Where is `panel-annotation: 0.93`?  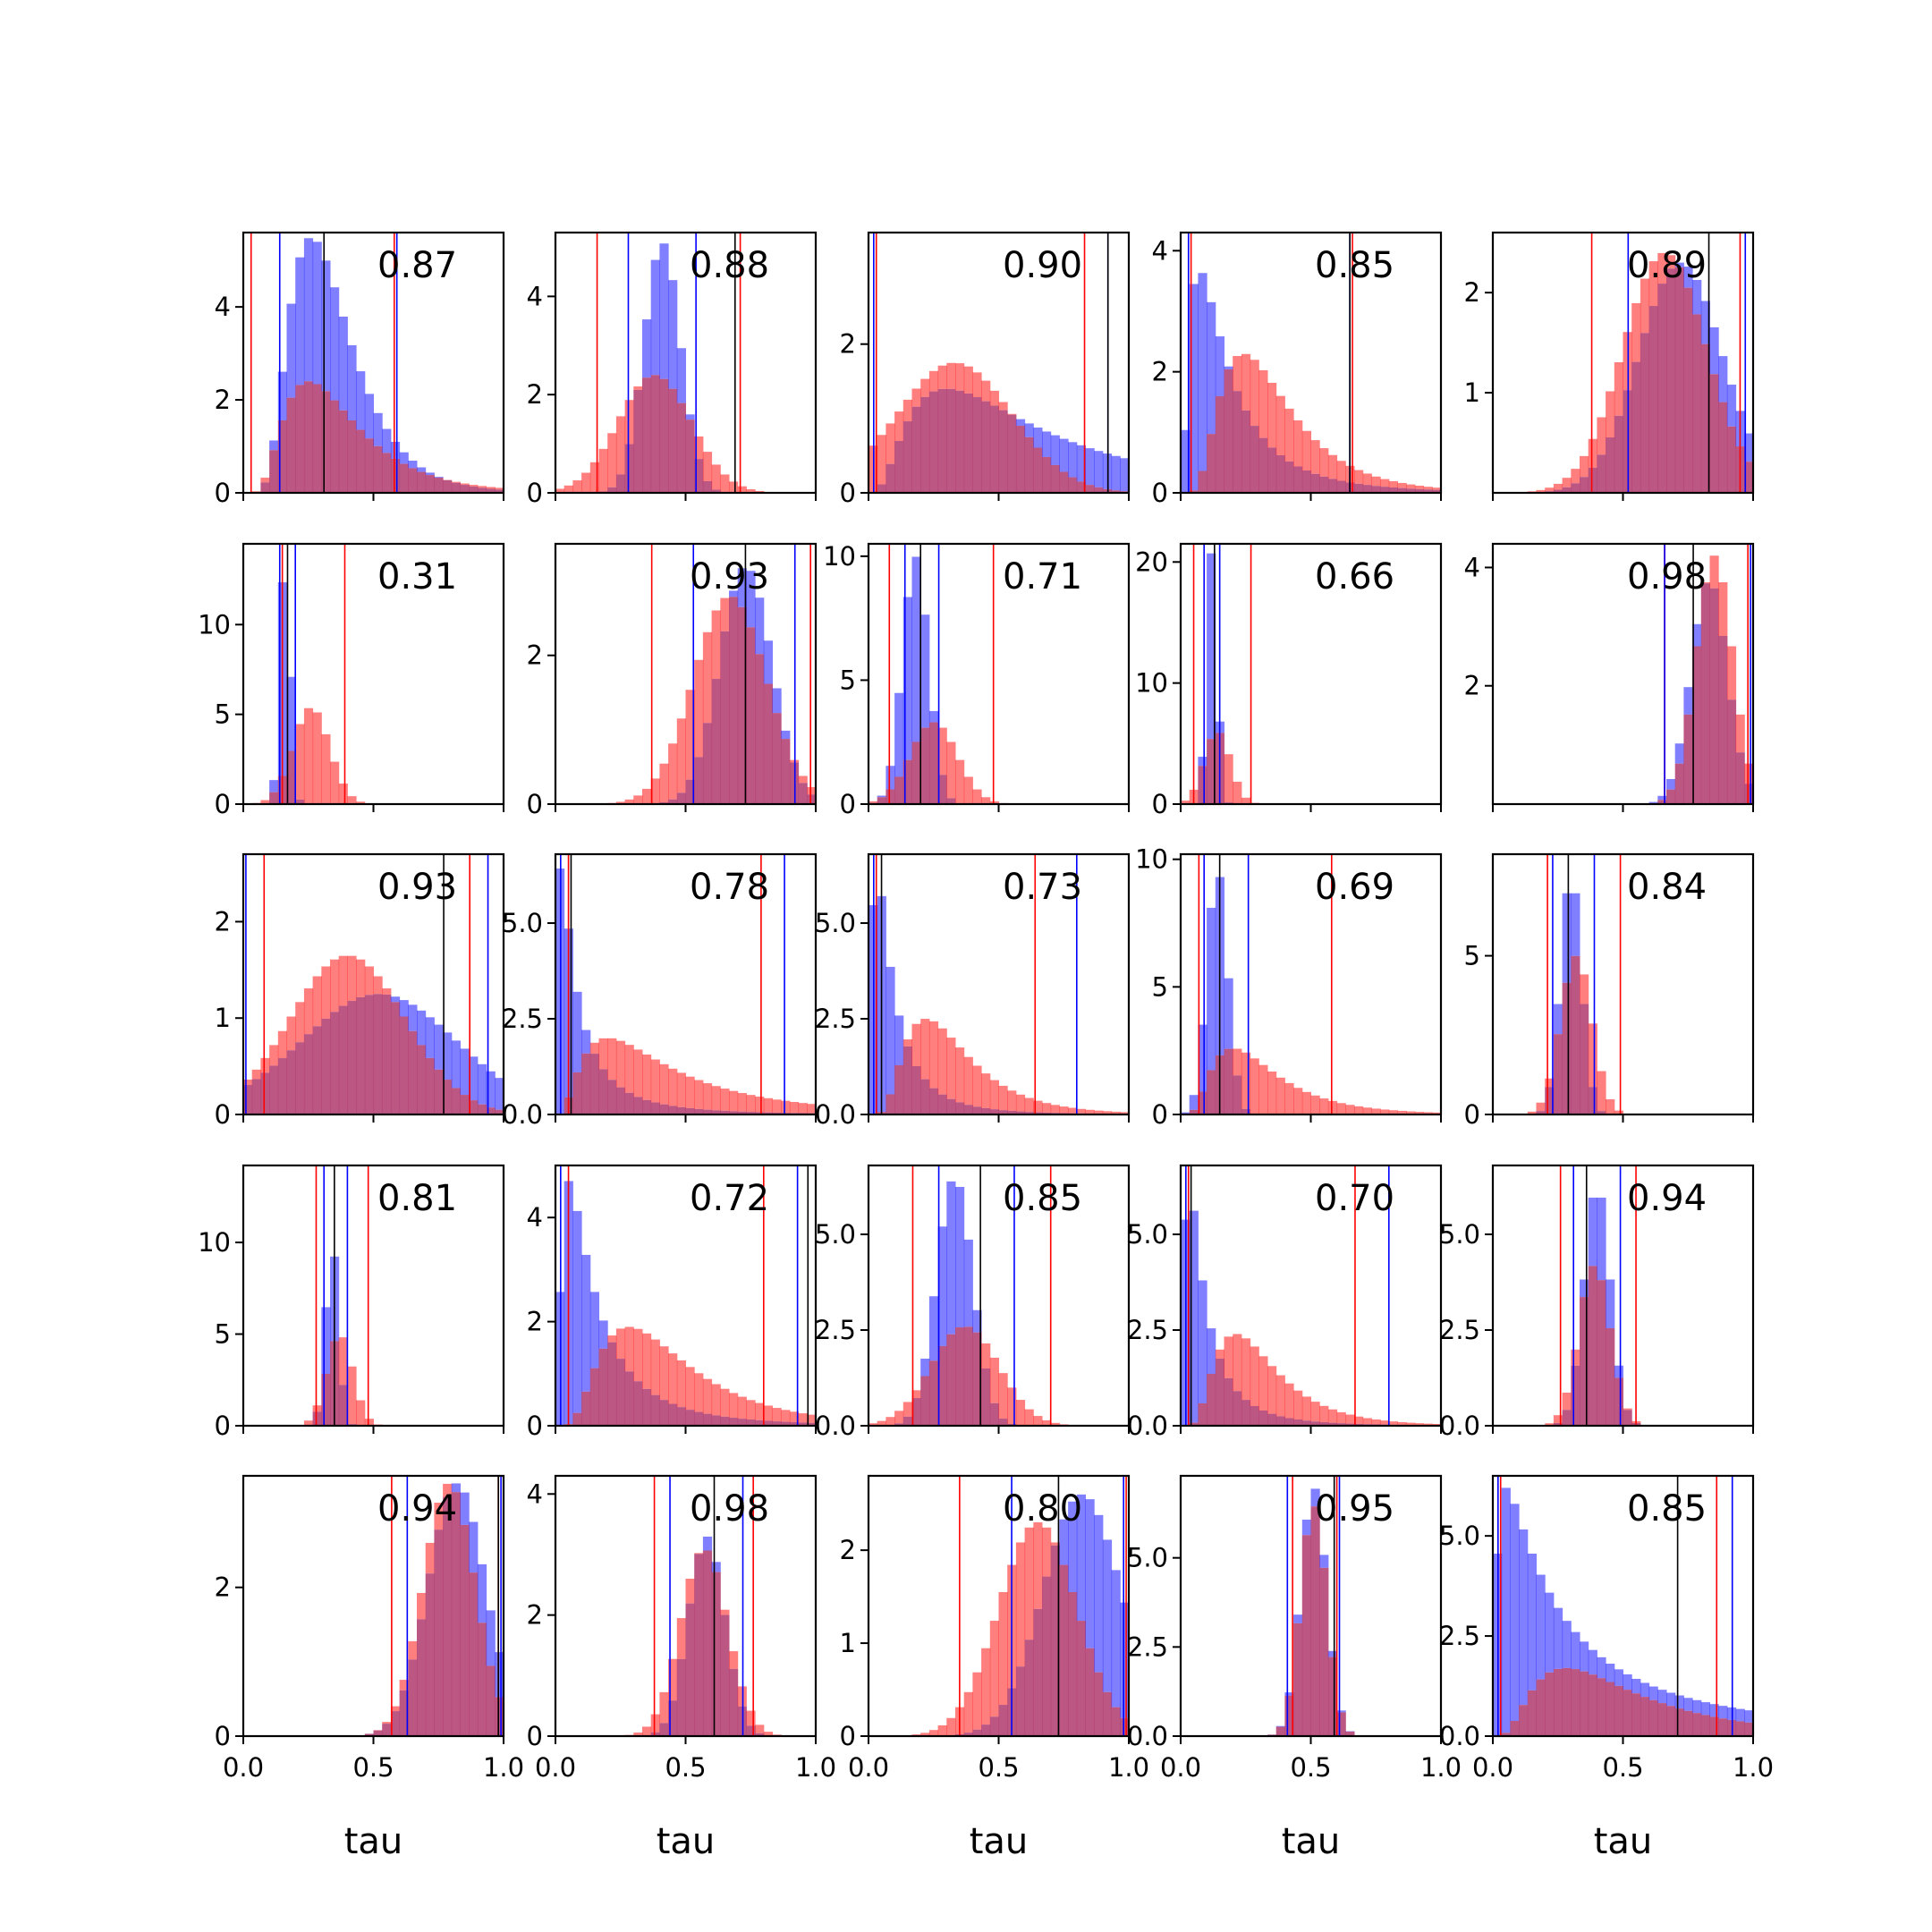
panel-annotation: 0.93 is located at coordinates (729, 576).